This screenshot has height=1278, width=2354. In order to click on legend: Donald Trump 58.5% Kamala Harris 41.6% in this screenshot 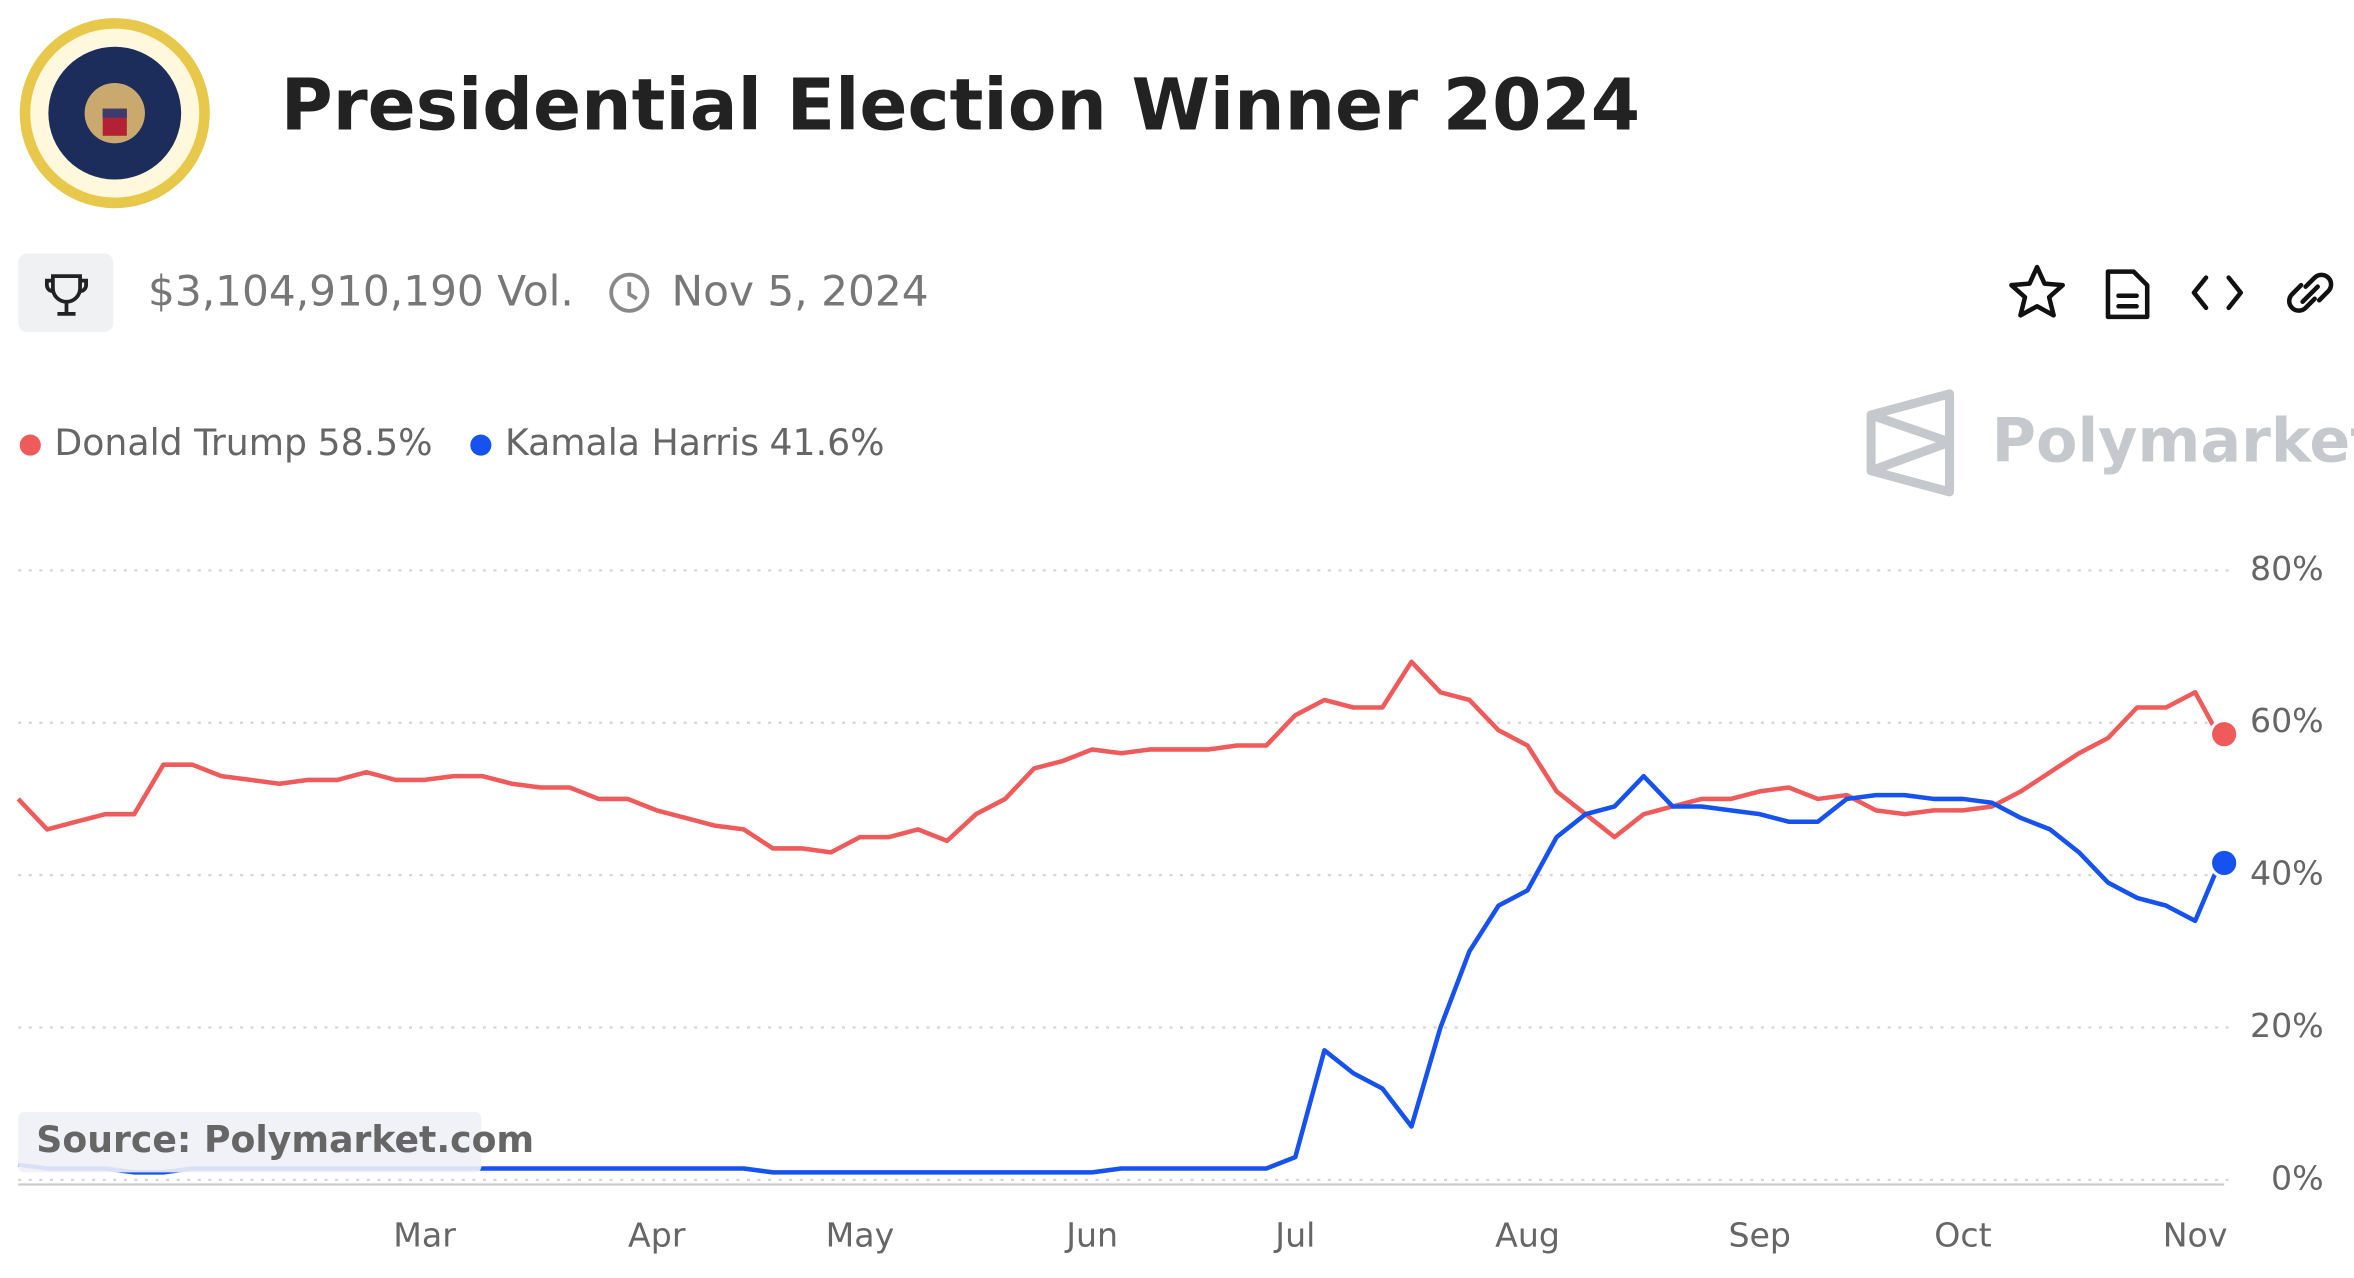, I will do `click(469, 442)`.